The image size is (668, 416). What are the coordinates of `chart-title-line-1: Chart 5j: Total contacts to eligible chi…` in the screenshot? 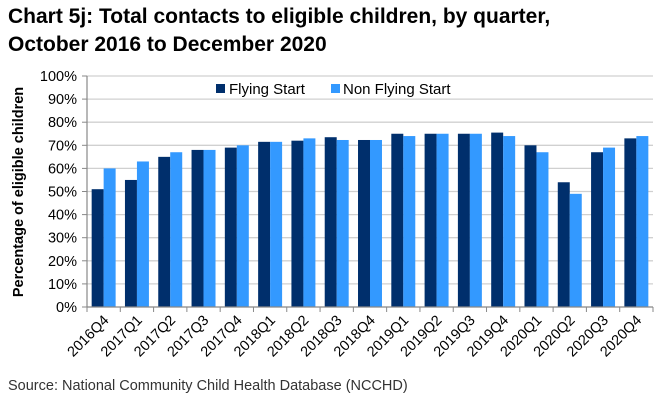 It's located at (279, 16).